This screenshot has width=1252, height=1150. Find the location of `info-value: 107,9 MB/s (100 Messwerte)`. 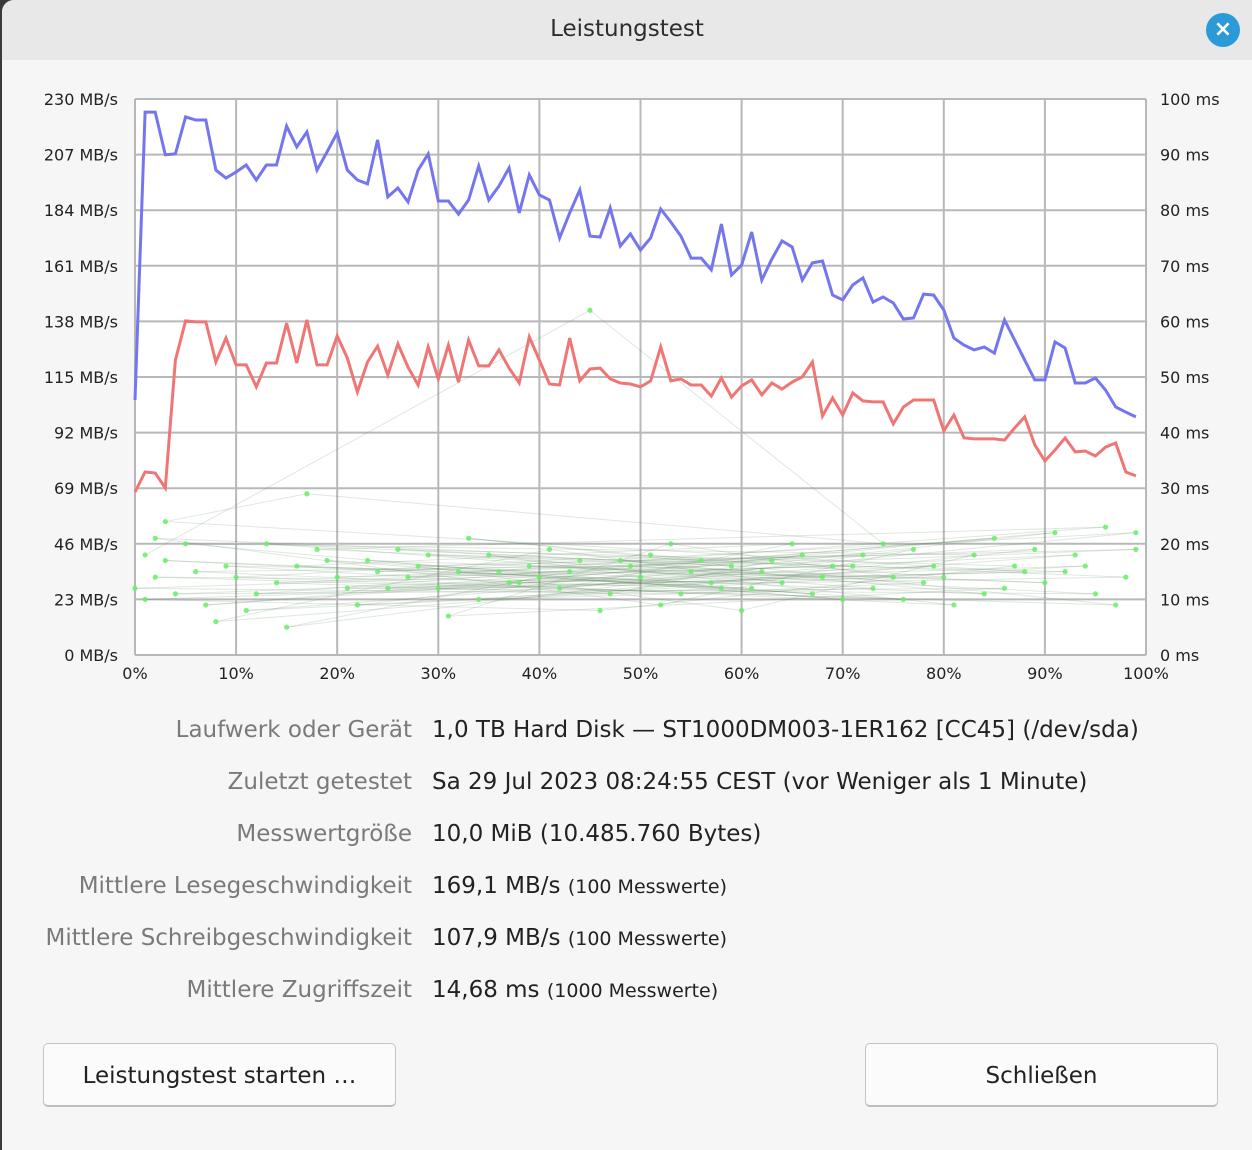

info-value: 107,9 MB/s (100 Messwerte) is located at coordinates (579, 938).